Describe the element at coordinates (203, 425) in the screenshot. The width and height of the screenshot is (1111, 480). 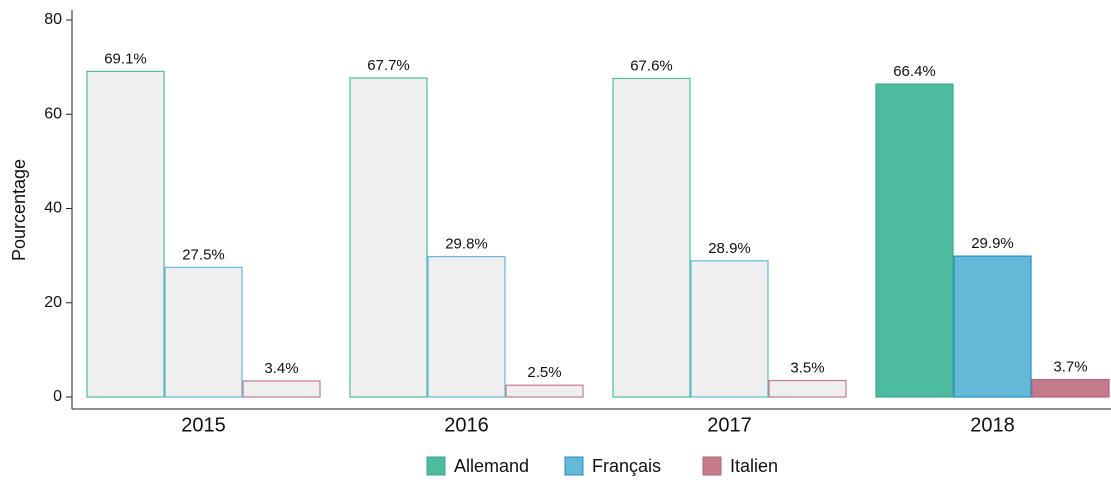
I see `x-tick-label: 2015` at that location.